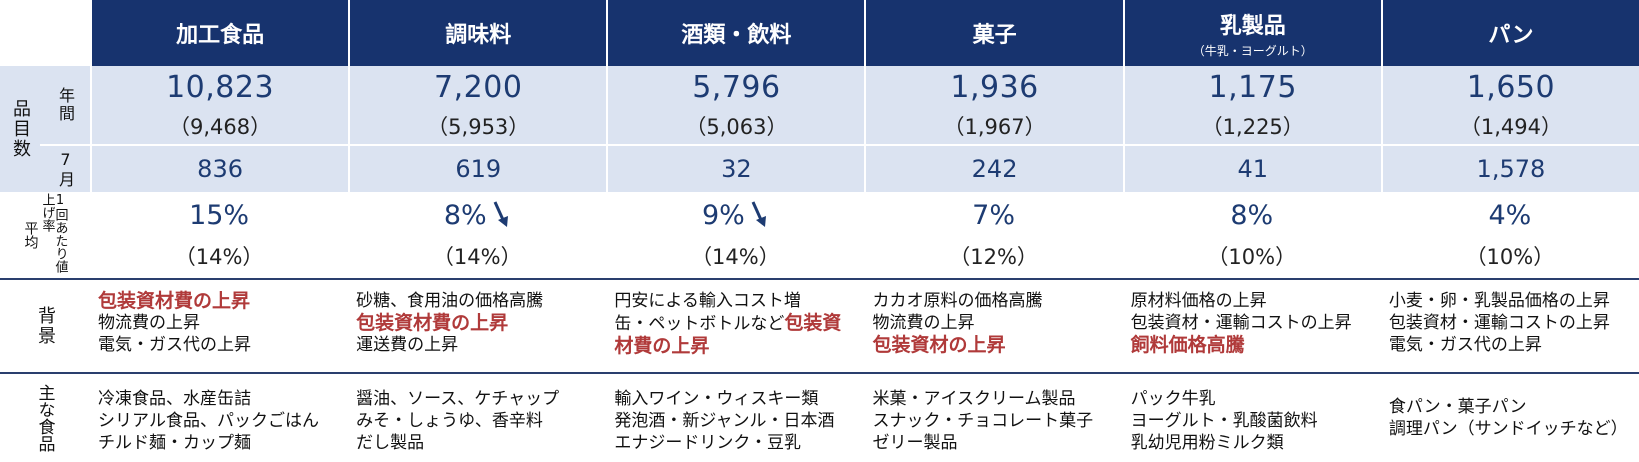 The width and height of the screenshot is (1639, 462). What do you see at coordinates (1465, 345) in the screenshot?
I see `background-line: 電気・ガス代の上昇` at bounding box center [1465, 345].